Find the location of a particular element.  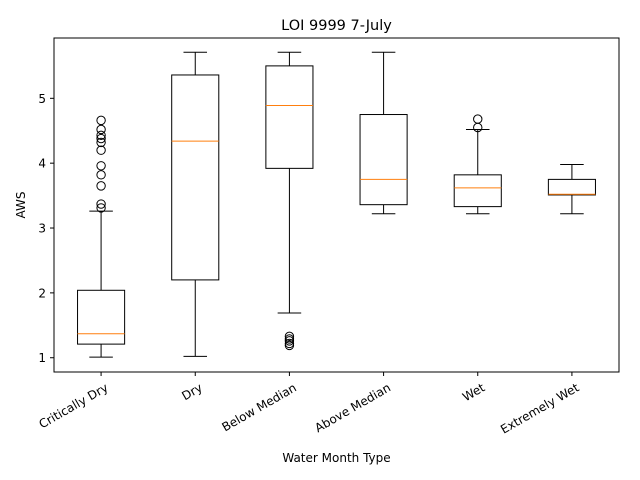

x-axis-label: Water Month Type is located at coordinates (336, 458).